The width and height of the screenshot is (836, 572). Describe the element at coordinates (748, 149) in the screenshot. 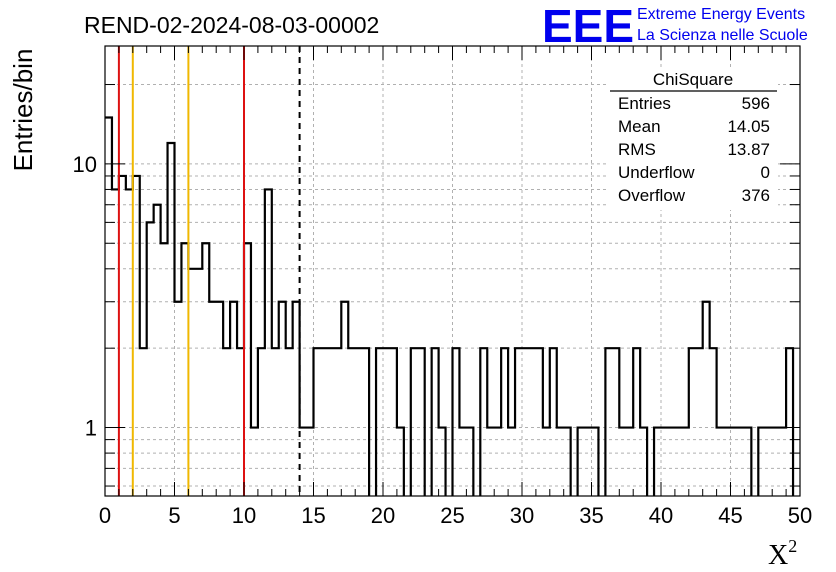

I see `stats-row-value: 13.87` at that location.